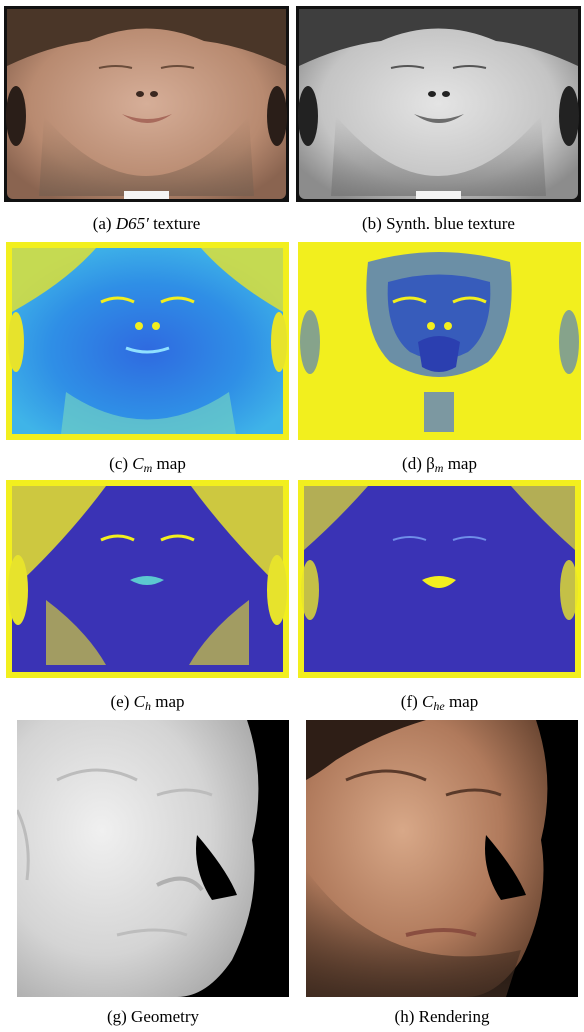 This screenshot has width=584, height=1032. What do you see at coordinates (462, 463) in the screenshot?
I see `caption-d-text: map` at bounding box center [462, 463].